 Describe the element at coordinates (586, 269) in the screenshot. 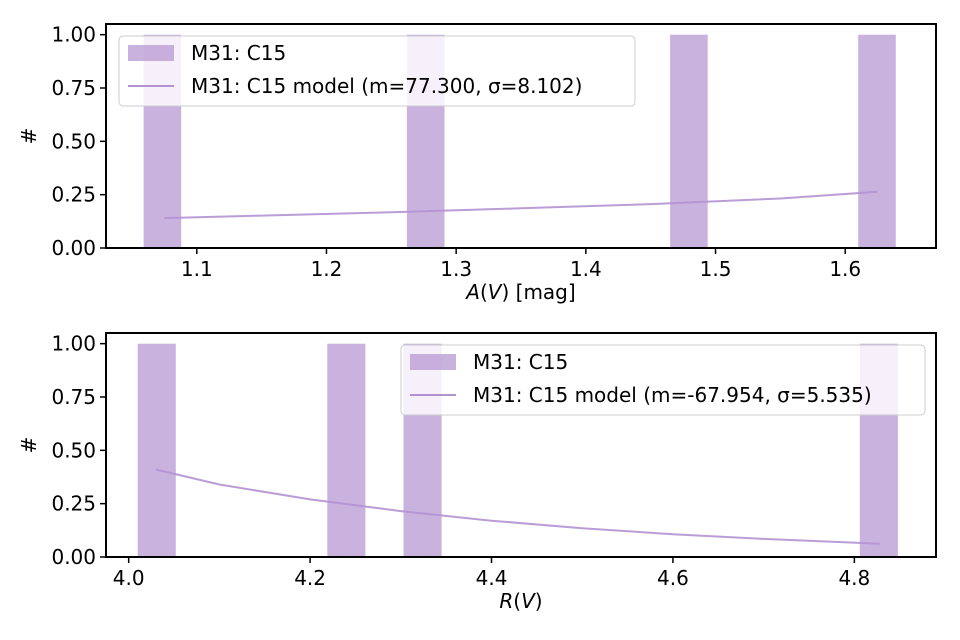

I see `x-tick-label: 1.4` at that location.